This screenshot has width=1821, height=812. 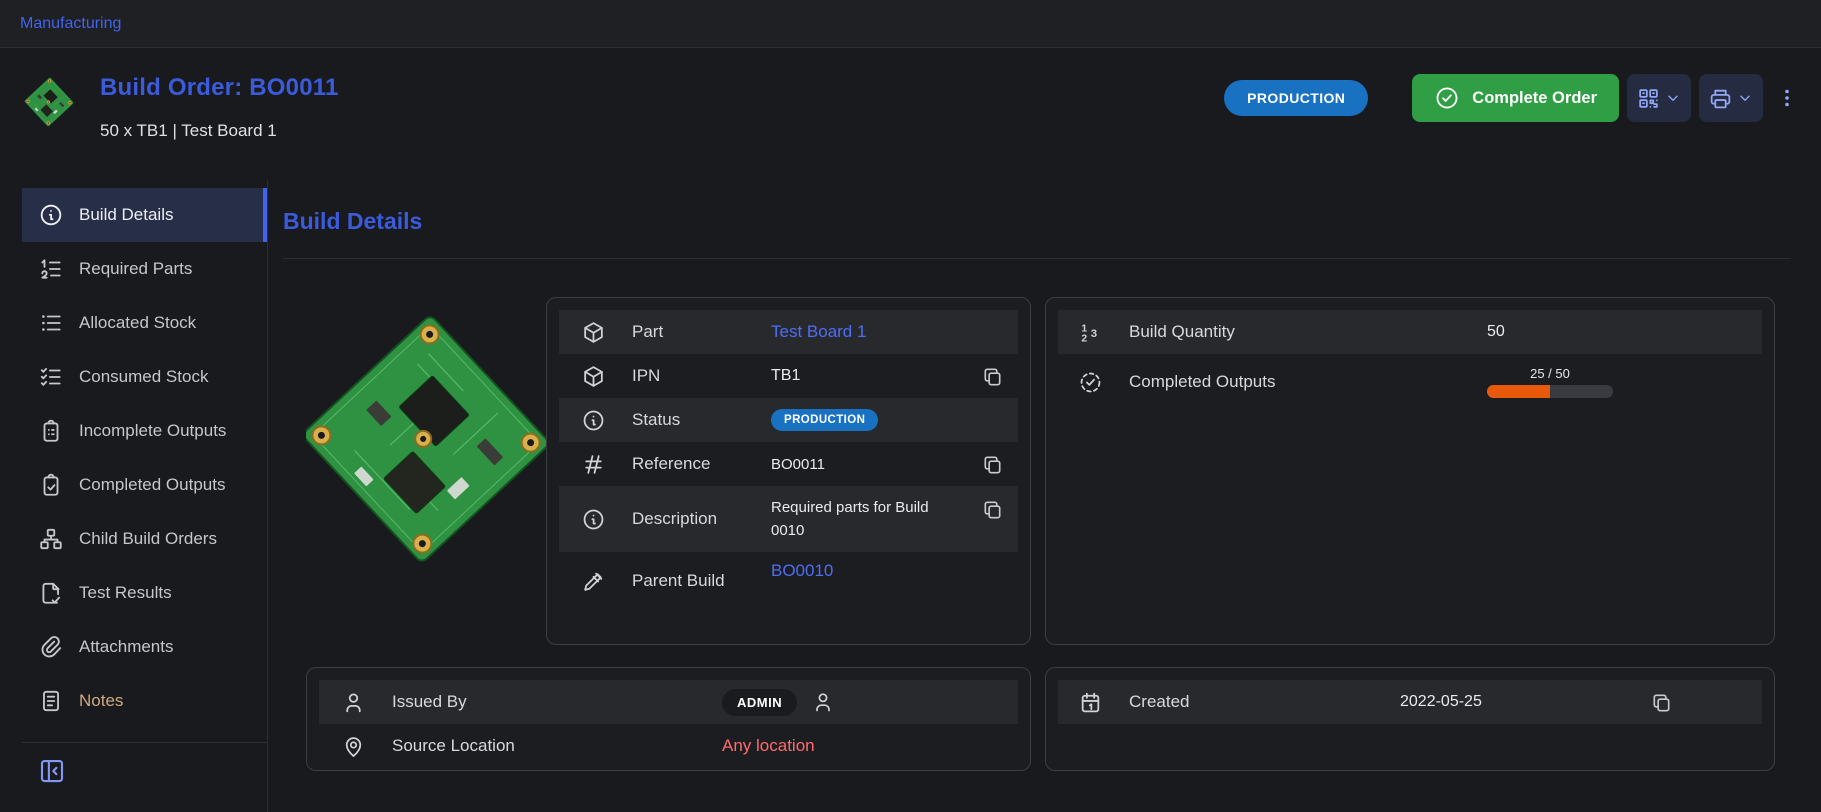 I want to click on dots-vertical-icon, so click(x=1787, y=98).